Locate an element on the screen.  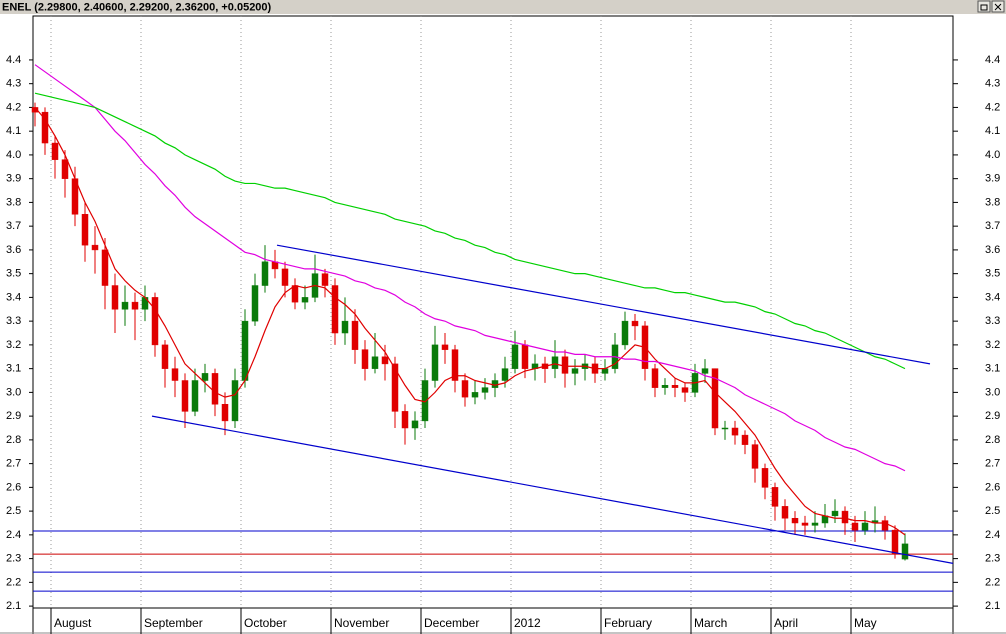
y-tick-label-left: 4.2 is located at coordinates (13, 107).